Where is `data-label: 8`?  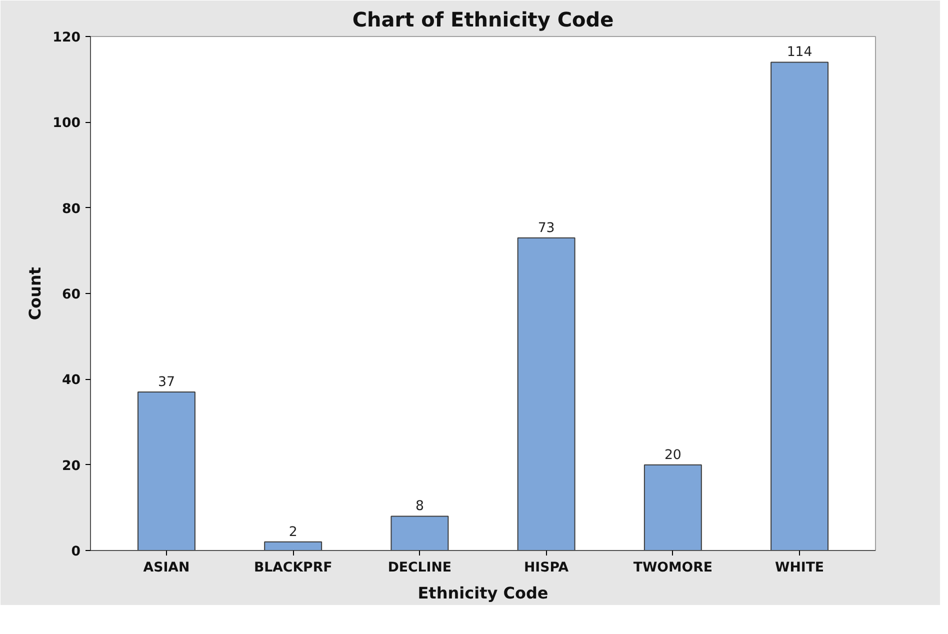
data-label: 8 is located at coordinates (419, 506).